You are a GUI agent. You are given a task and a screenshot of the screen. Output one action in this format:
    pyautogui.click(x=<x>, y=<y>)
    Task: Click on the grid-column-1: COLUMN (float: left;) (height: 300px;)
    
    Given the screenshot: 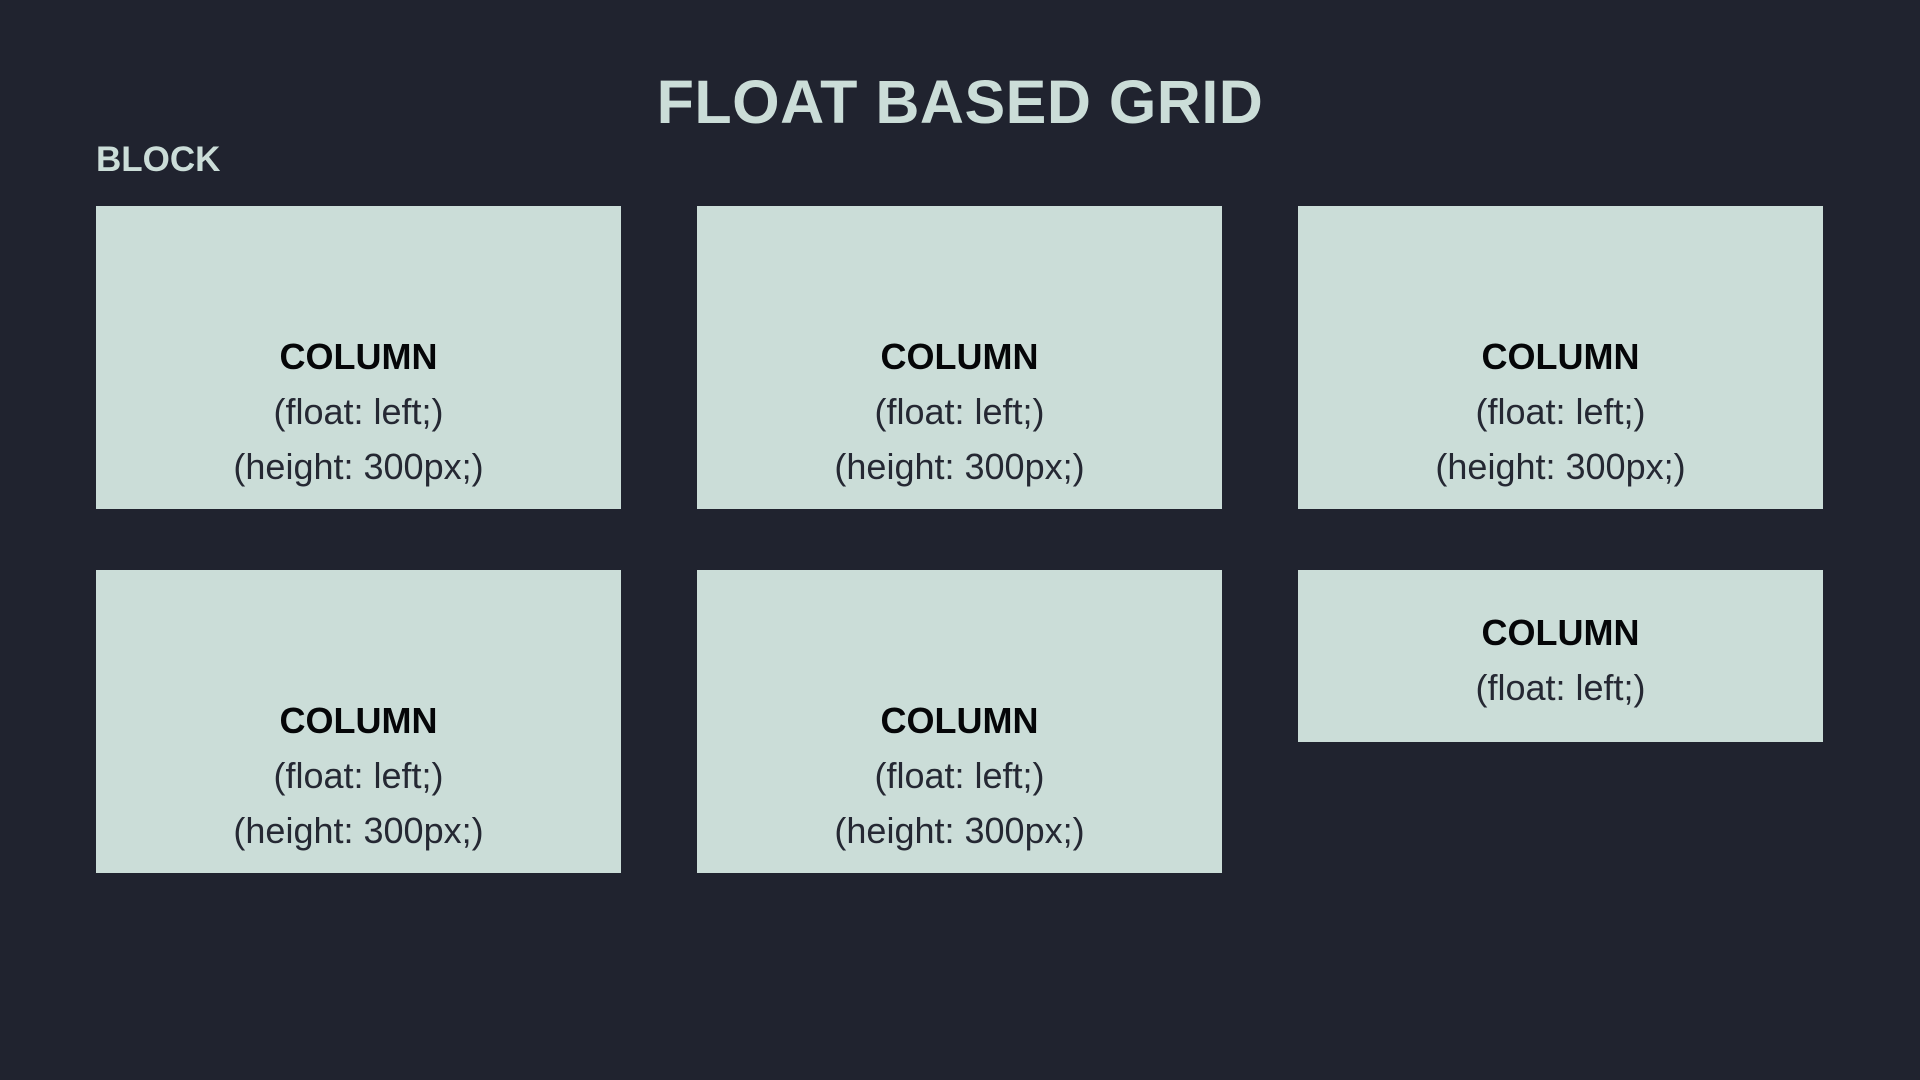 What is the action you would take?
    pyautogui.click(x=358, y=357)
    